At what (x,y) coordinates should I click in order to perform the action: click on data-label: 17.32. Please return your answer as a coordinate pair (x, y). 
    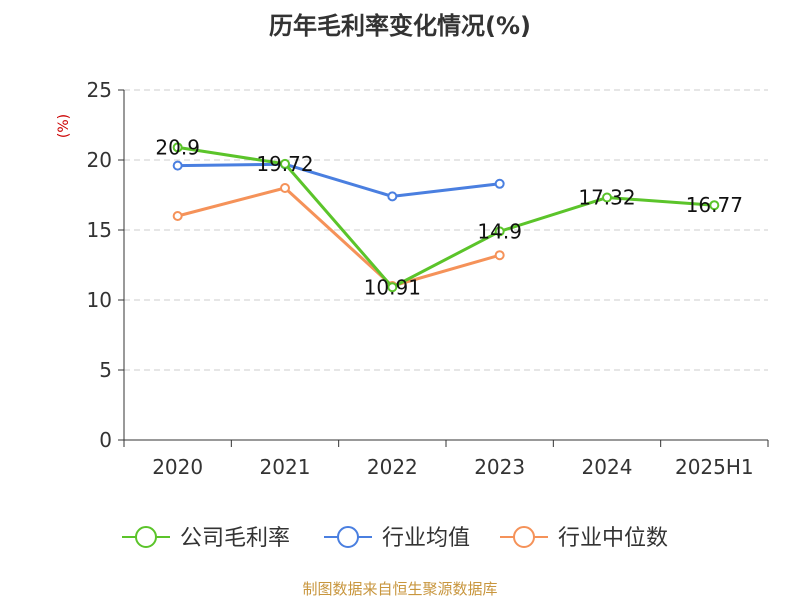
    Looking at the image, I should click on (606, 198).